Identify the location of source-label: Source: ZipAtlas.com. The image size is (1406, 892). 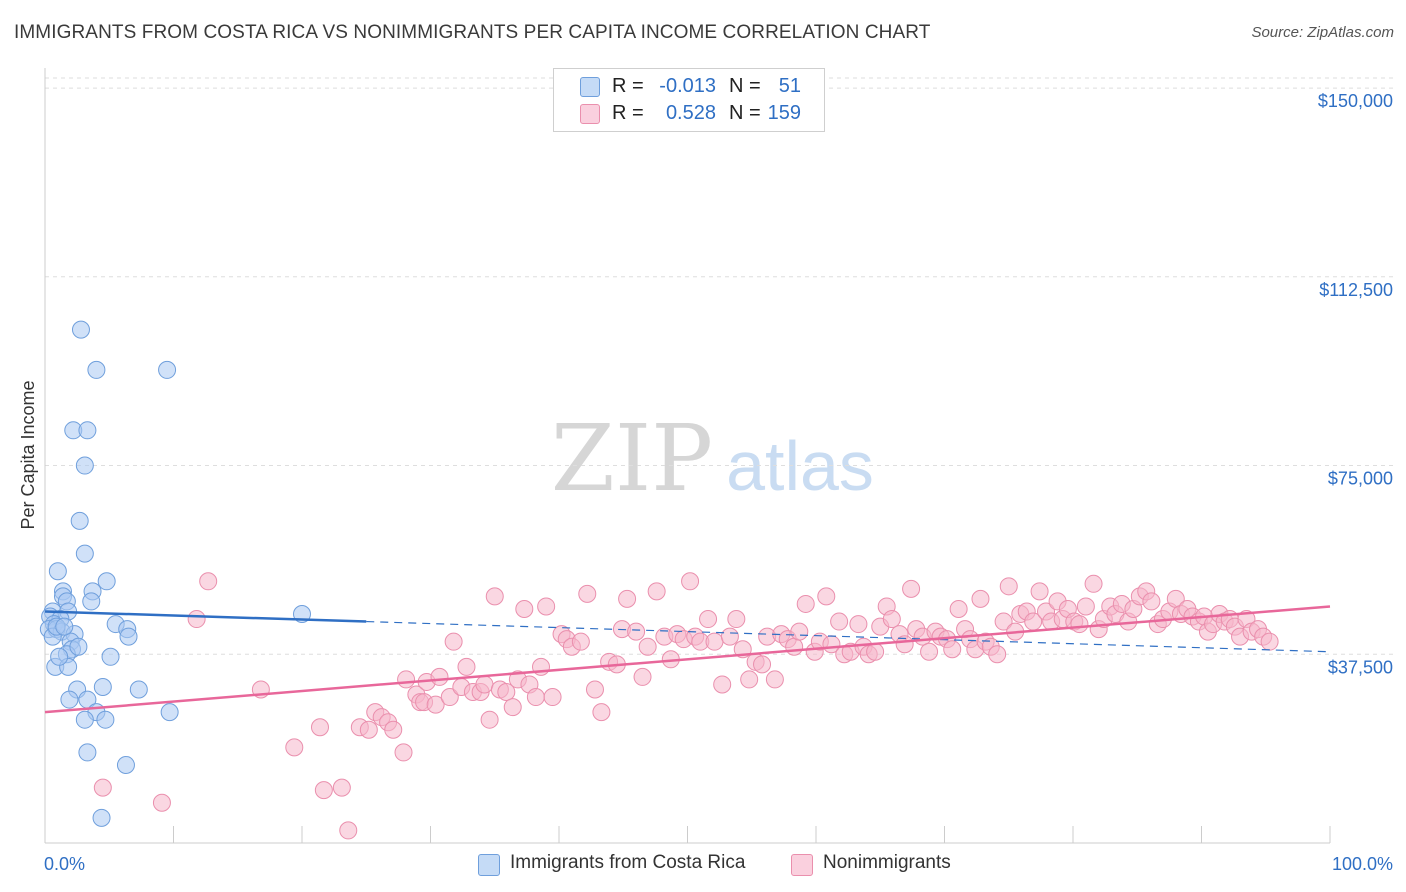
(1322, 32).